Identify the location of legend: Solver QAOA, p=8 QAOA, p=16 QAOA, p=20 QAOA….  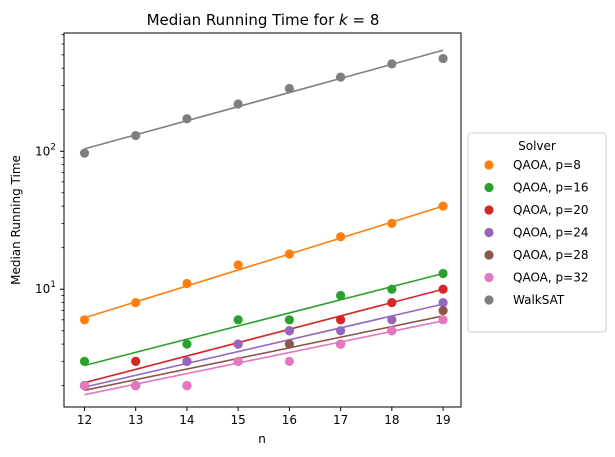
(537, 232).